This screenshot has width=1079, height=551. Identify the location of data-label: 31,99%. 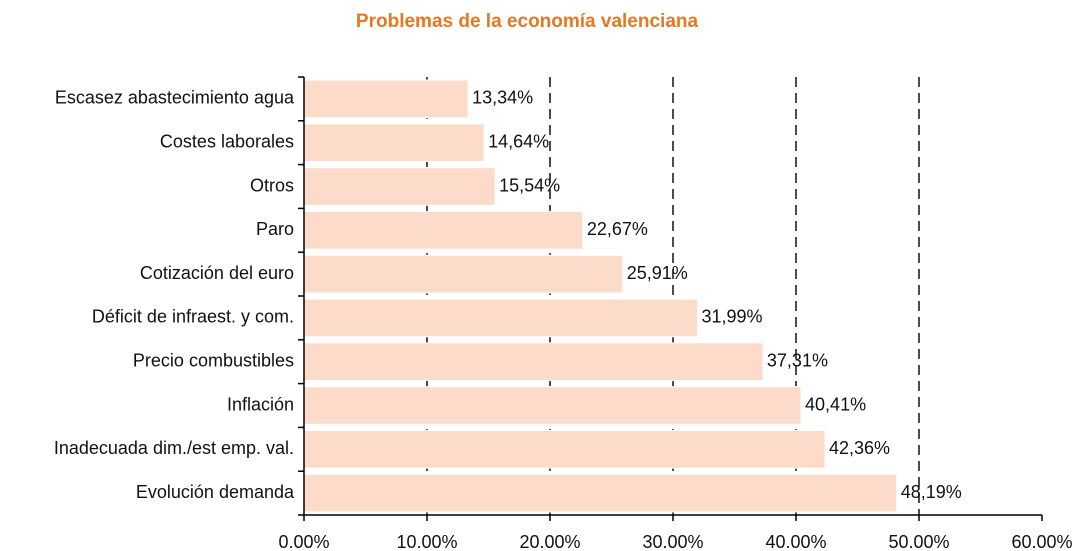
(731, 317).